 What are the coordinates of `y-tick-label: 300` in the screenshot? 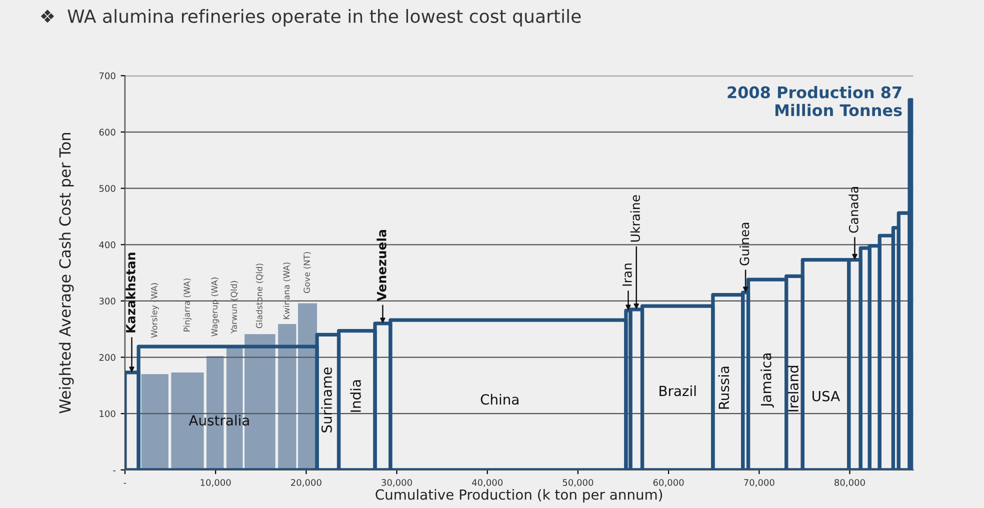 It's located at (107, 301).